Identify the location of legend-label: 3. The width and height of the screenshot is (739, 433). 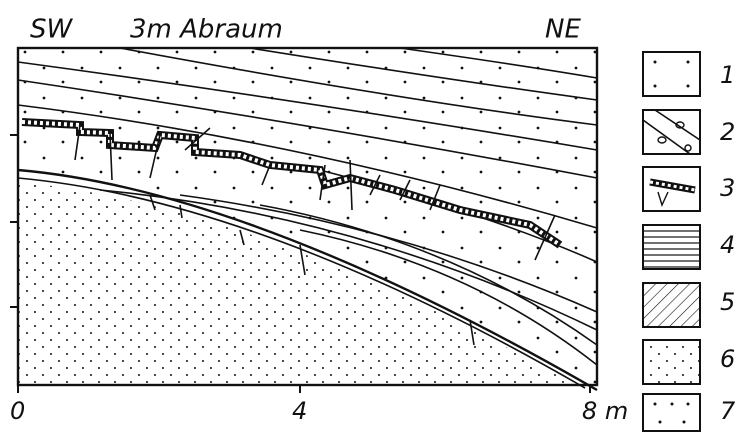
(727, 188).